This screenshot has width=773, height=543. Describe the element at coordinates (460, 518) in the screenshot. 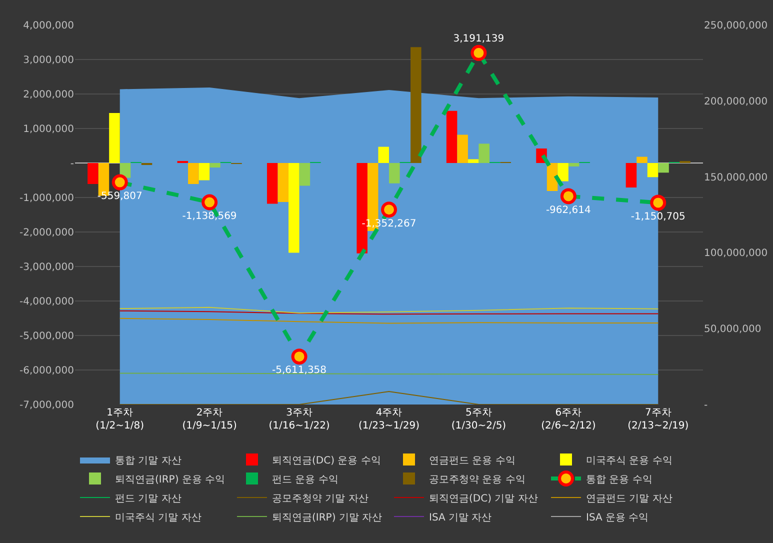

I see `legend-label: ISA 기말 자산` at that location.